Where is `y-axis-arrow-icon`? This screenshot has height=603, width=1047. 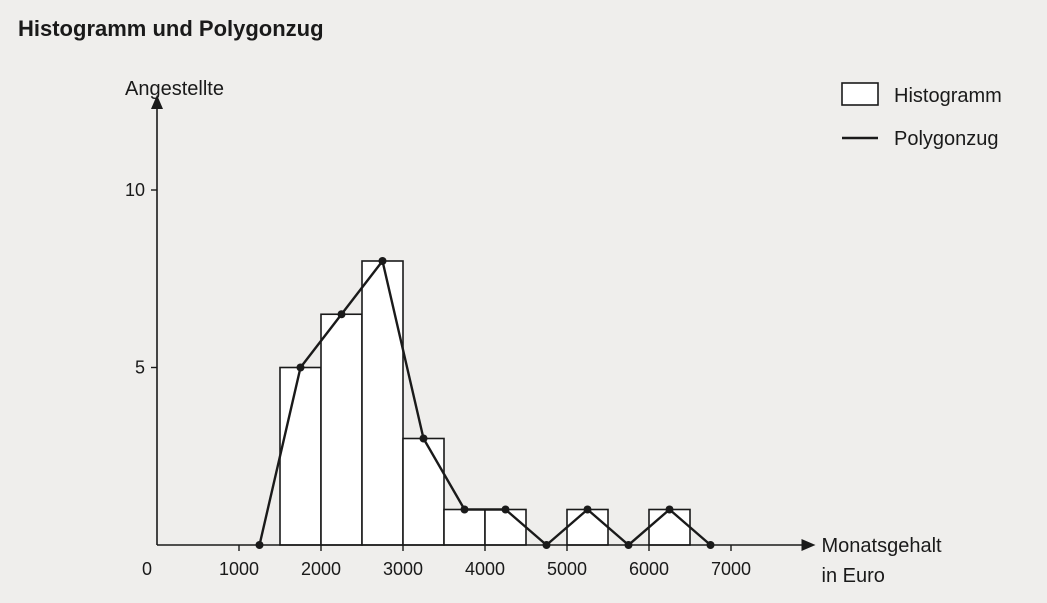
y-axis-arrow-icon is located at coordinates (157, 102).